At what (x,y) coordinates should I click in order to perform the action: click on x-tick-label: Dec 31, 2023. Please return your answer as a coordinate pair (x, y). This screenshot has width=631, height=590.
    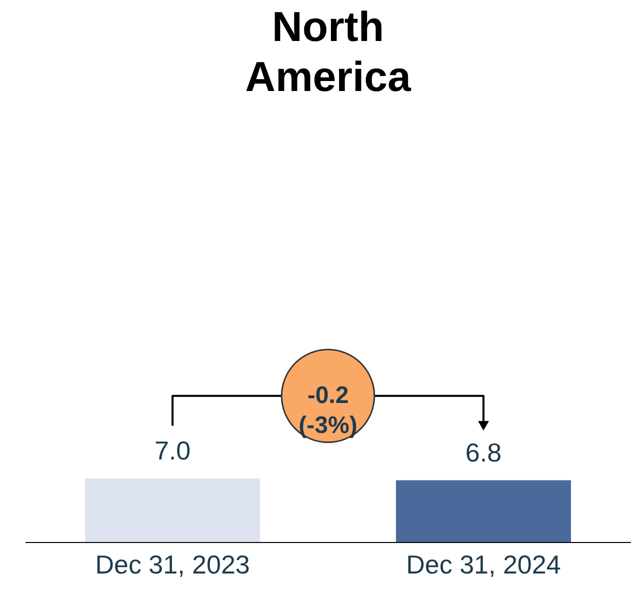
    Looking at the image, I should click on (172, 565).